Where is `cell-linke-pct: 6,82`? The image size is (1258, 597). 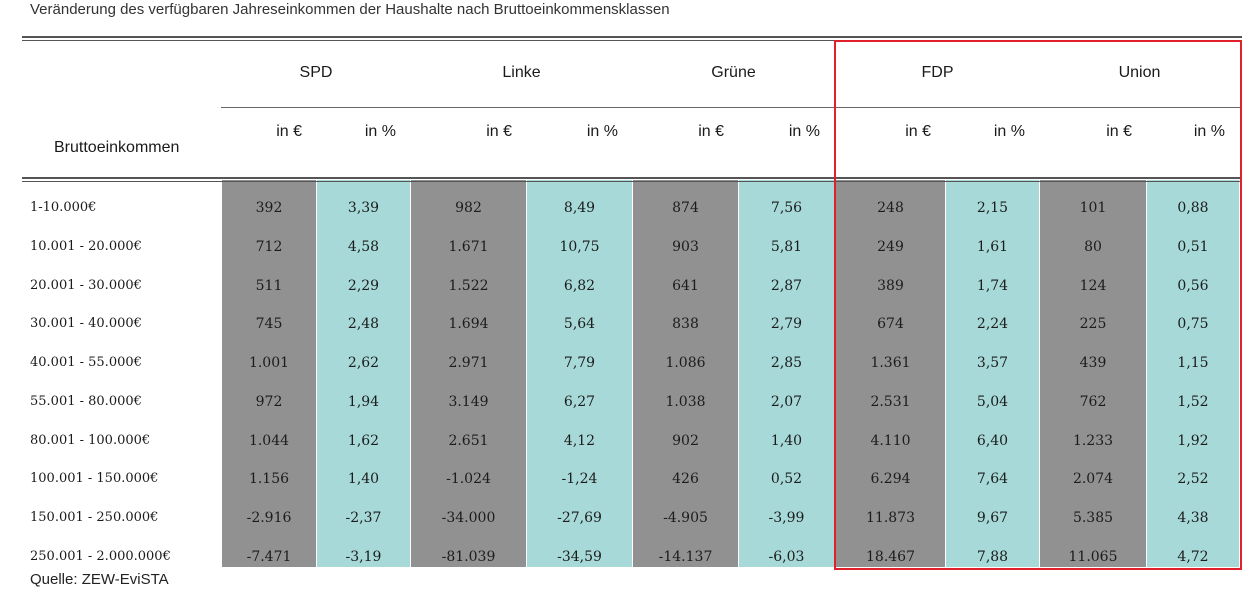 cell-linke-pct: 6,82 is located at coordinates (579, 286).